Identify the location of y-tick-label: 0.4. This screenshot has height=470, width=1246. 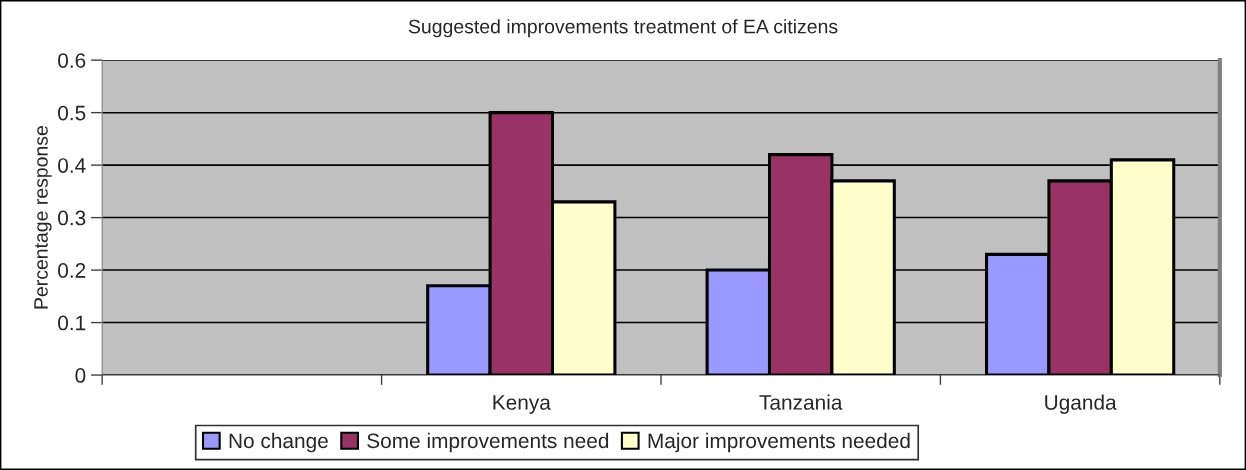
(72, 165).